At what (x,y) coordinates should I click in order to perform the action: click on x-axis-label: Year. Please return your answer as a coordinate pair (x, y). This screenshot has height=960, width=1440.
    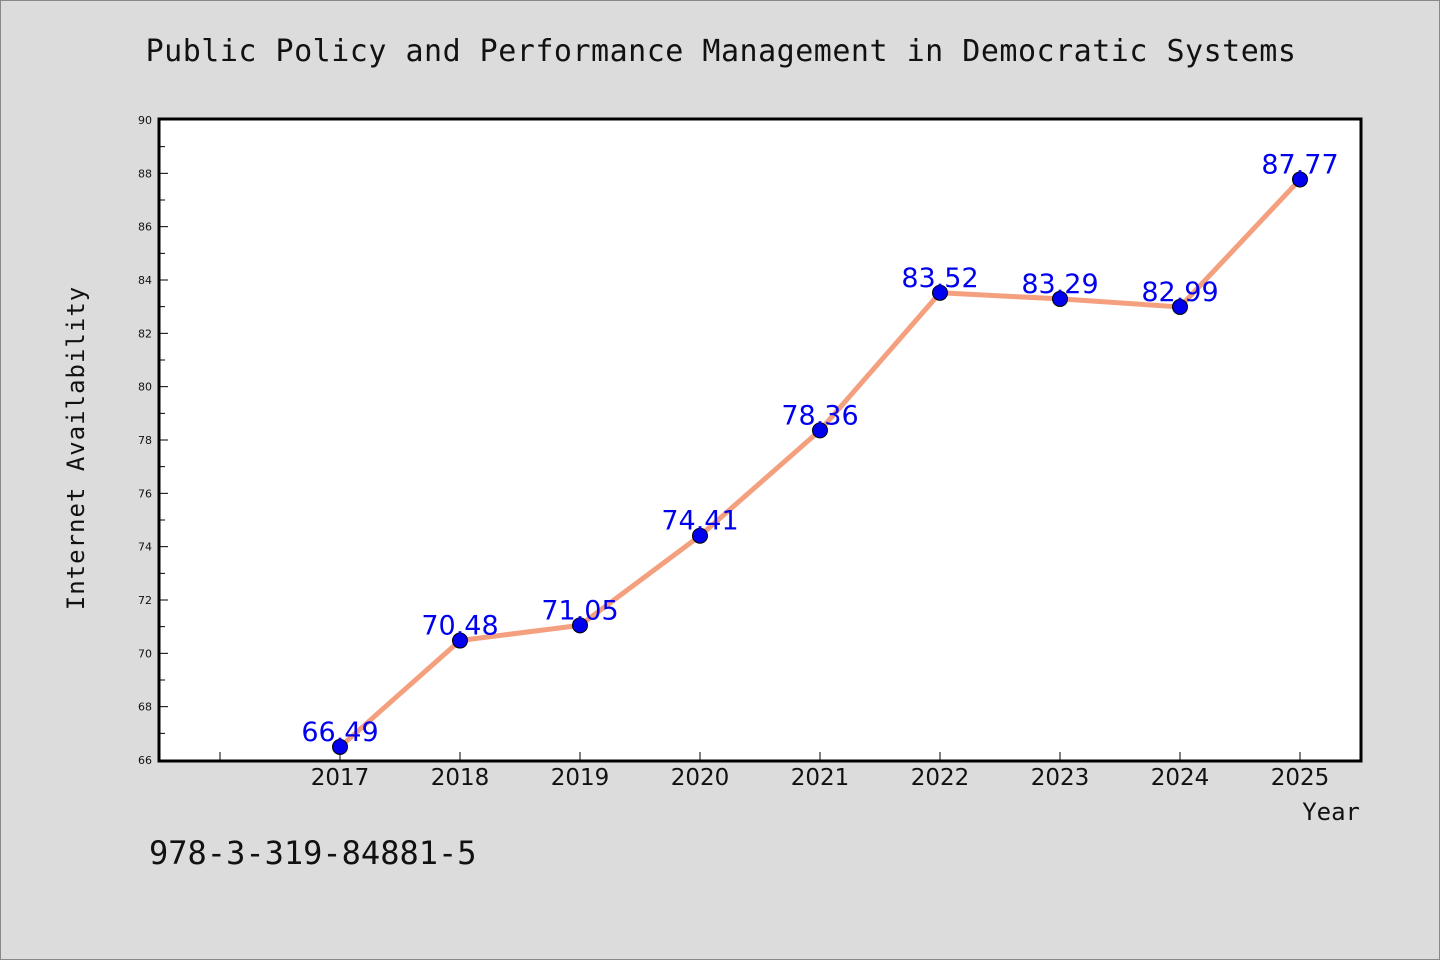
    Looking at the image, I should click on (1331, 812).